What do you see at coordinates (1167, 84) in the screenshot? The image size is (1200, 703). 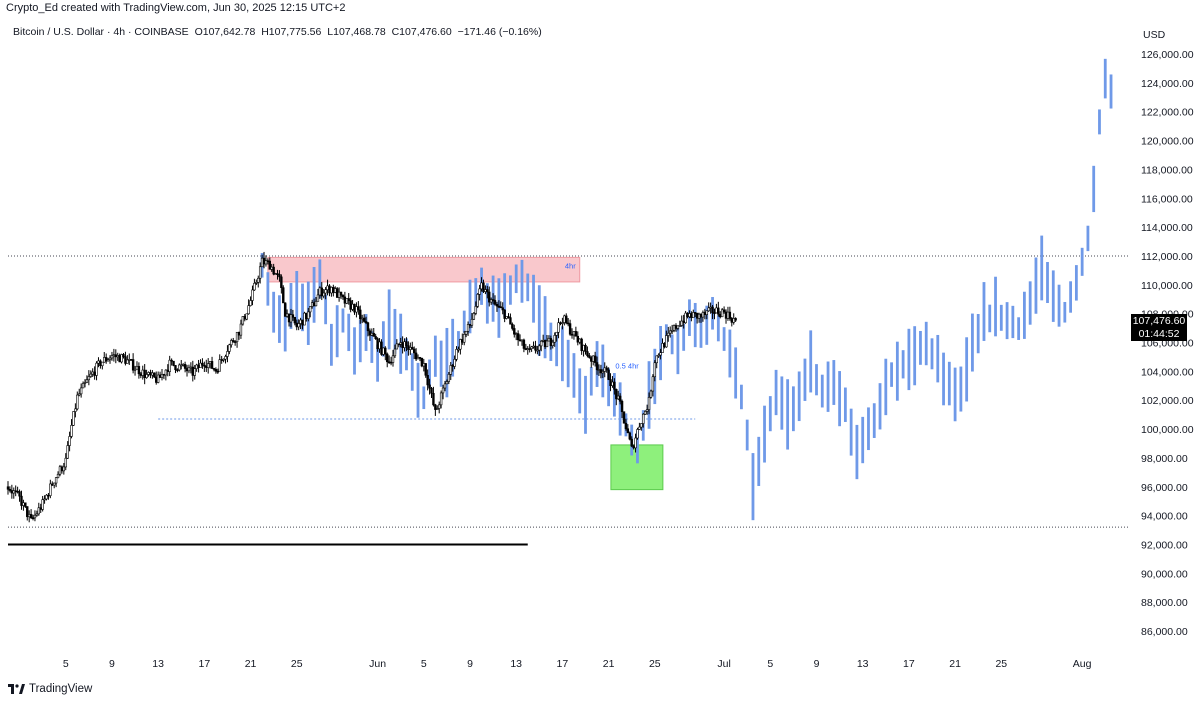 I see `y-tick-label: 124,000.00` at bounding box center [1167, 84].